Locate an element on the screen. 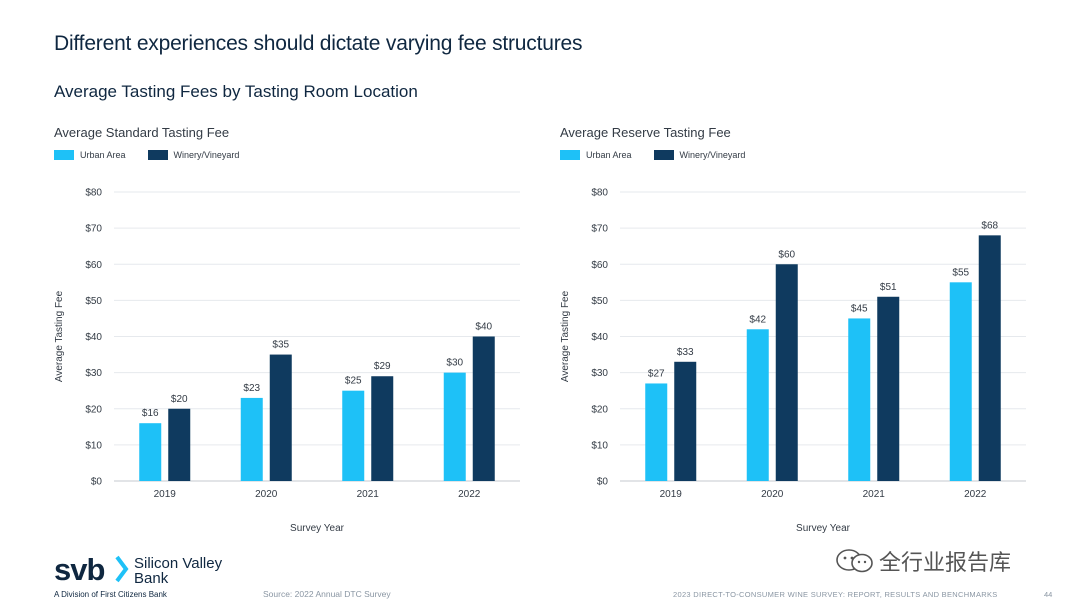 The width and height of the screenshot is (1080, 608). data-label: $42 is located at coordinates (757, 319).